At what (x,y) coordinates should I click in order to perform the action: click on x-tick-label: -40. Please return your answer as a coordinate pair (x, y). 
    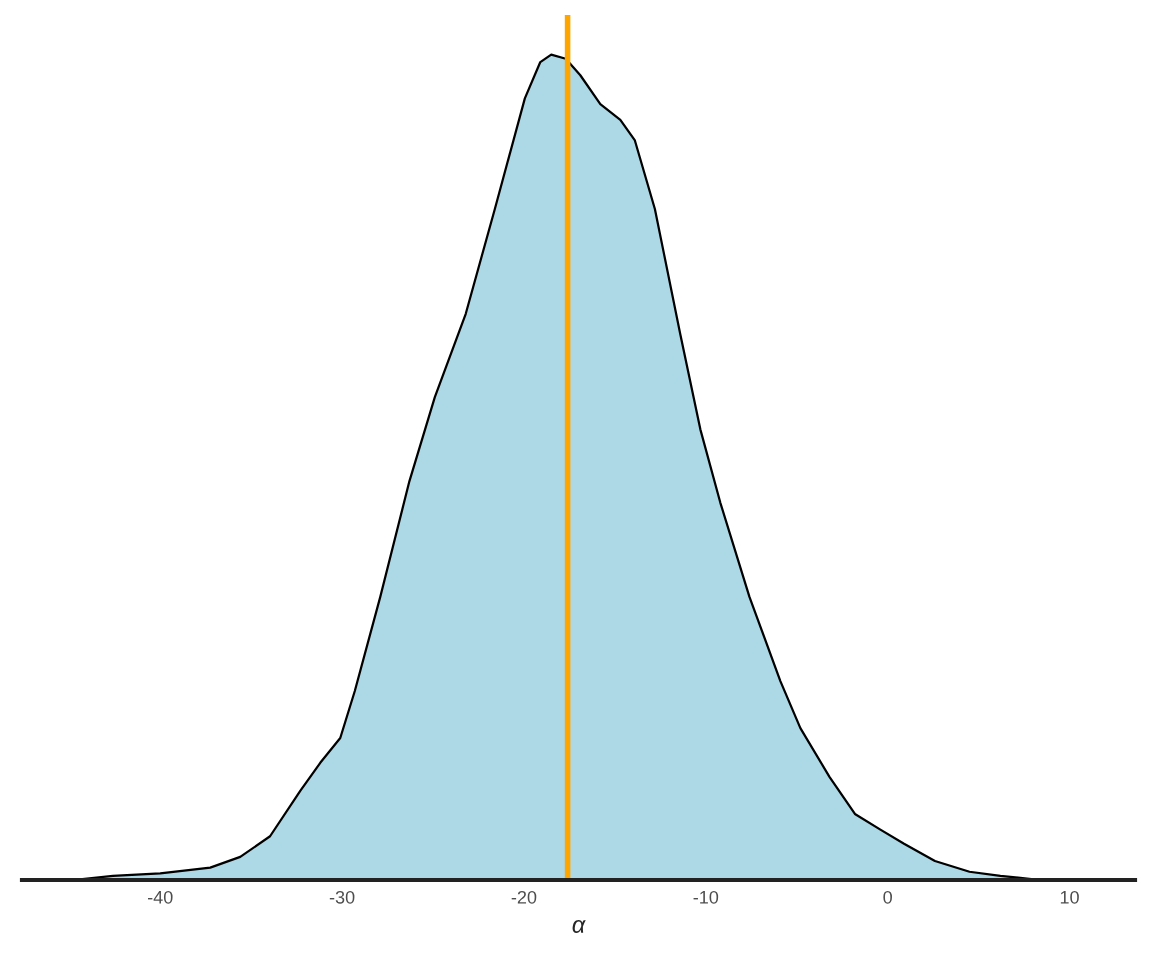
    Looking at the image, I should click on (160, 897).